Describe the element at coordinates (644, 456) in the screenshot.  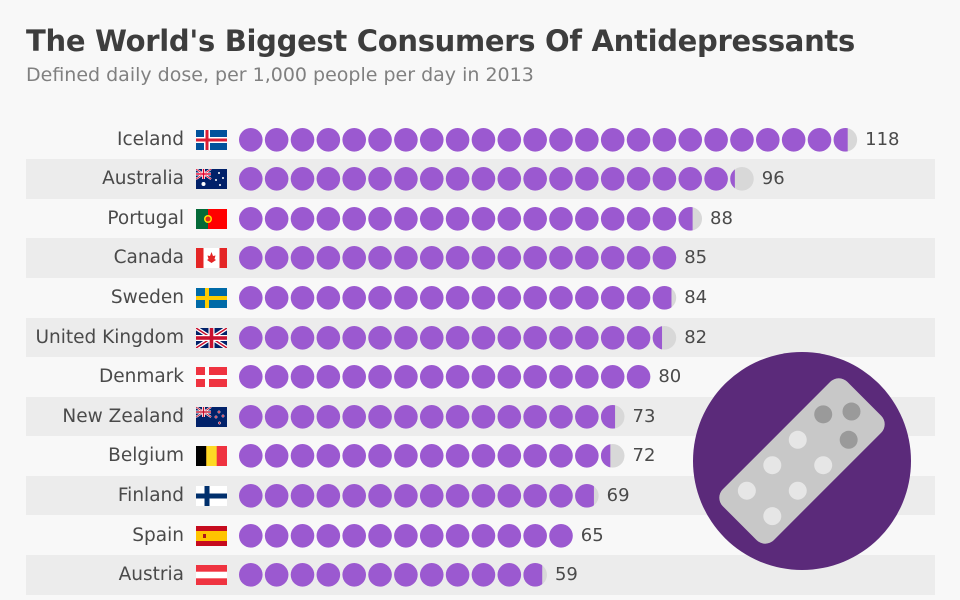
I see `value-label: 72` at that location.